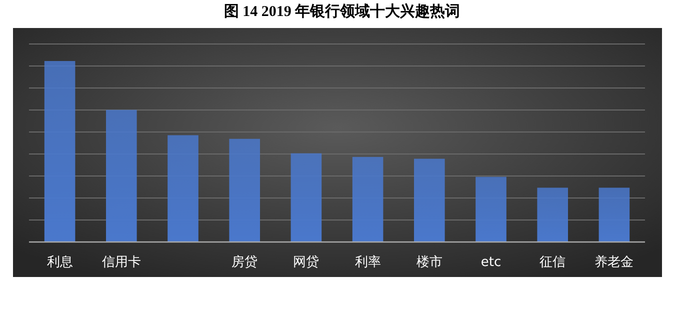 The image size is (684, 321). I want to click on chart-title: 图 14 2019 年银行领域十大兴趣热词, so click(342, 11).